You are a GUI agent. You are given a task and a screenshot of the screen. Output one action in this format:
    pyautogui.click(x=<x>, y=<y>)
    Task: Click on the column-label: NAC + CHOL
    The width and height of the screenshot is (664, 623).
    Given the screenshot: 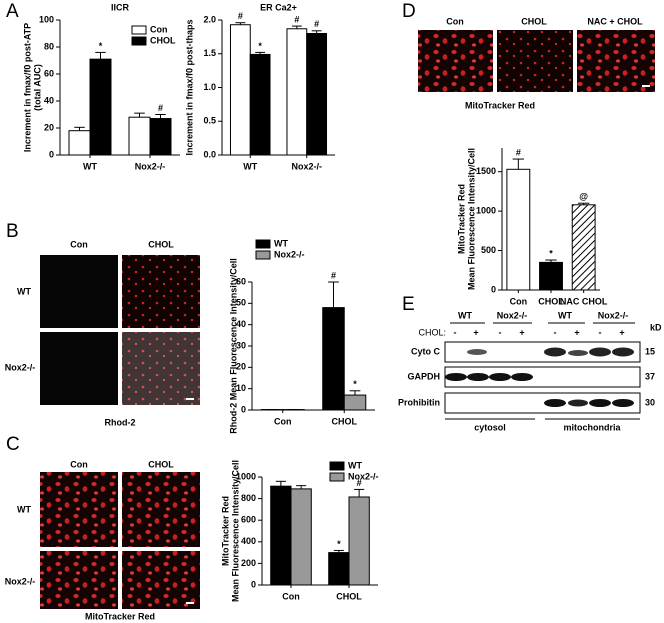 What is the action you would take?
    pyautogui.click(x=615, y=21)
    